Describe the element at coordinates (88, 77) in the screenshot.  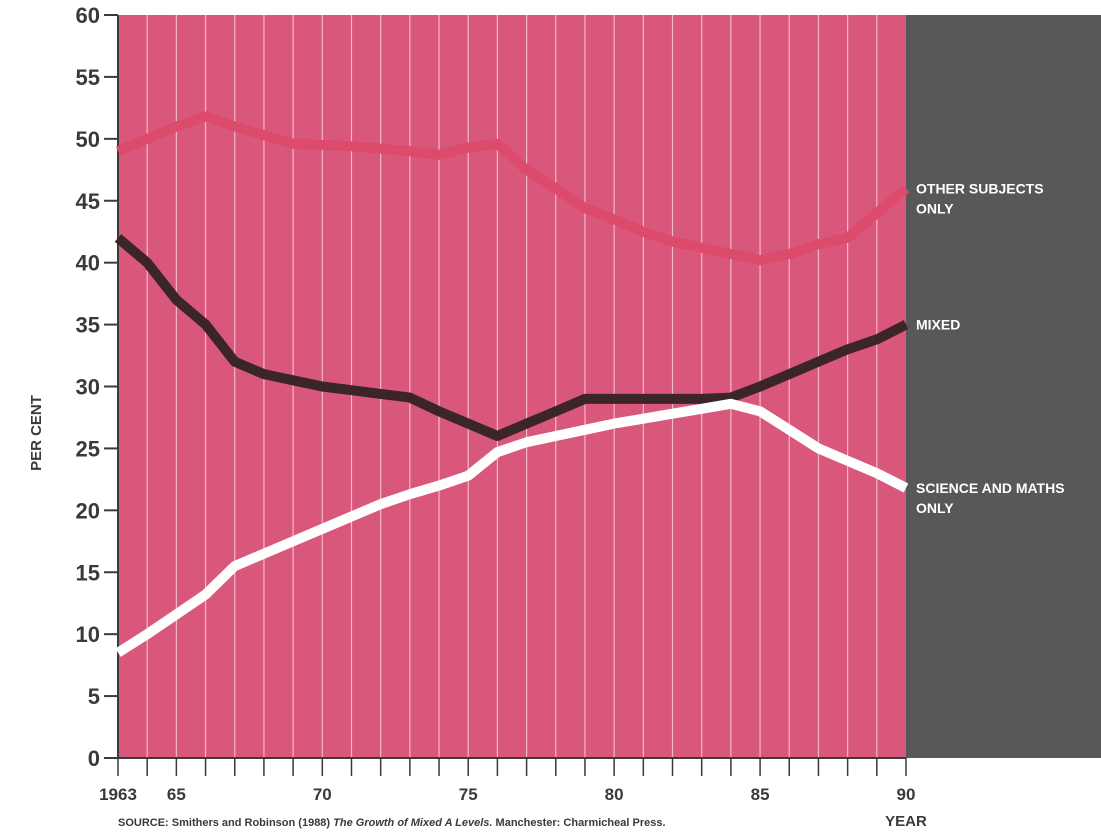
I see `y-tick-label: 55` at that location.